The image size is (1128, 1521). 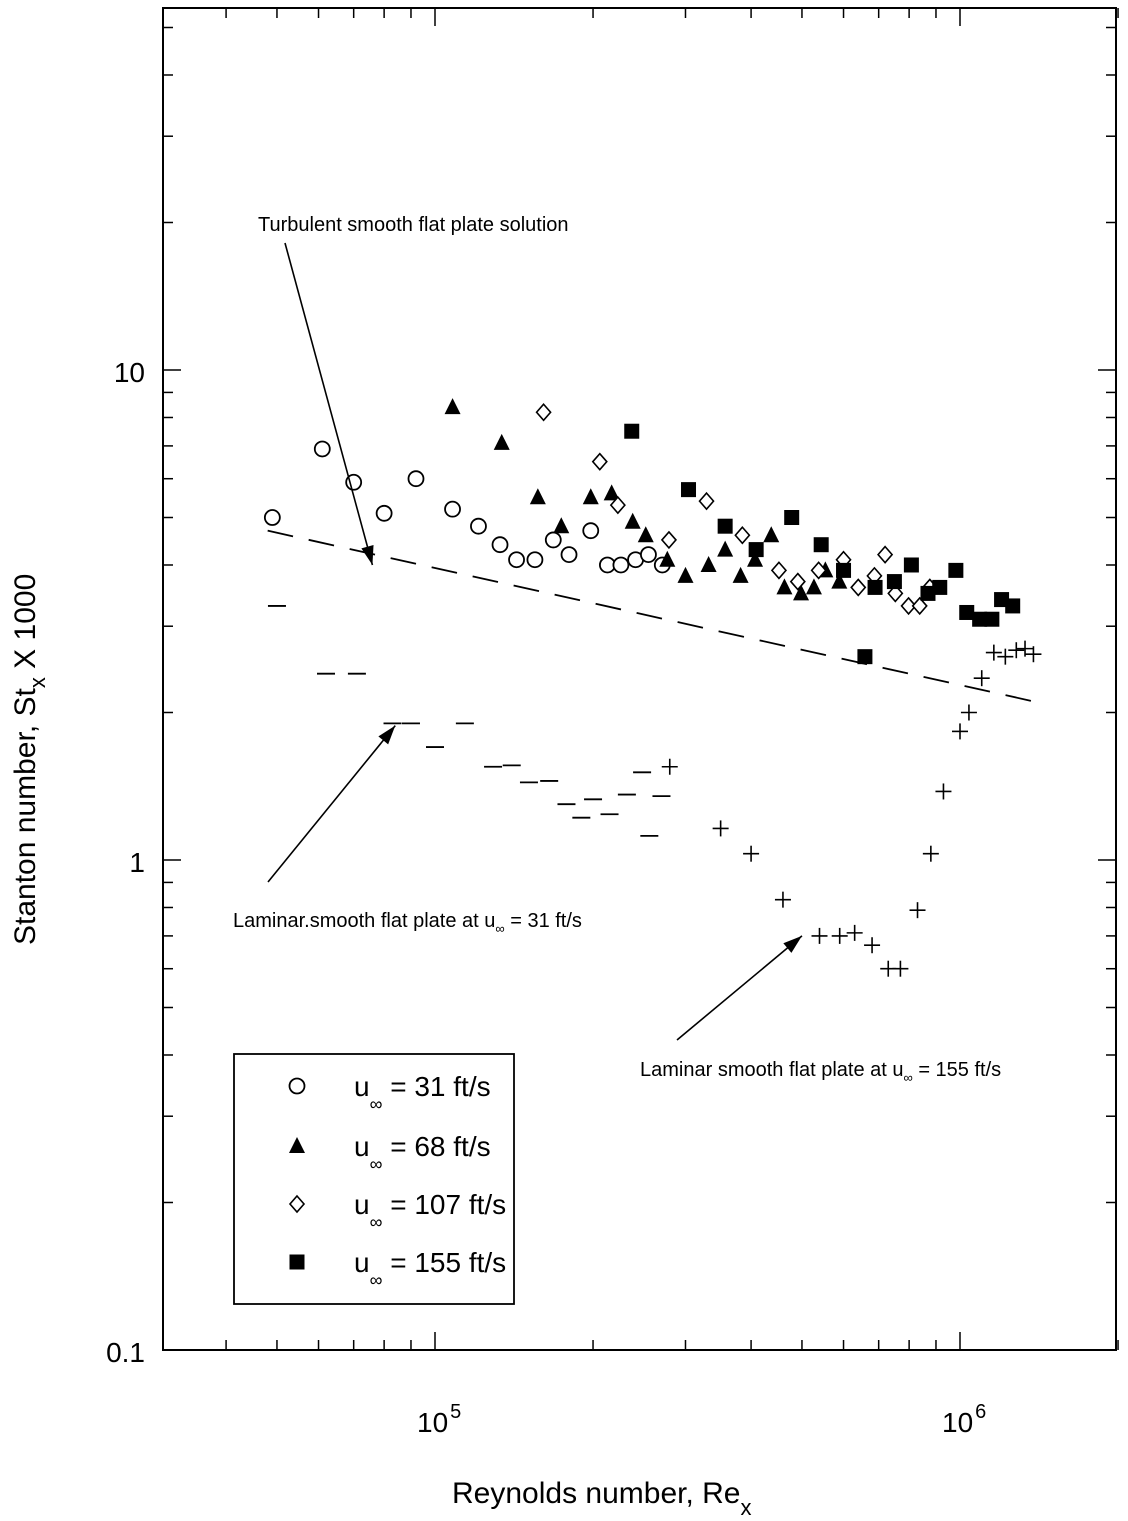 I want to click on annotation-laminar-155-arrow, so click(x=739, y=988).